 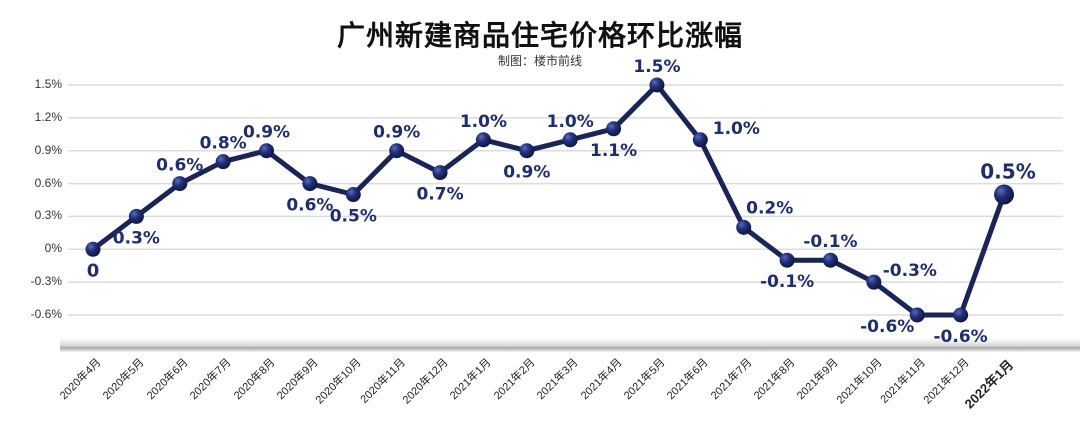 What do you see at coordinates (136, 238) in the screenshot?
I see `data-label: 0.3%` at bounding box center [136, 238].